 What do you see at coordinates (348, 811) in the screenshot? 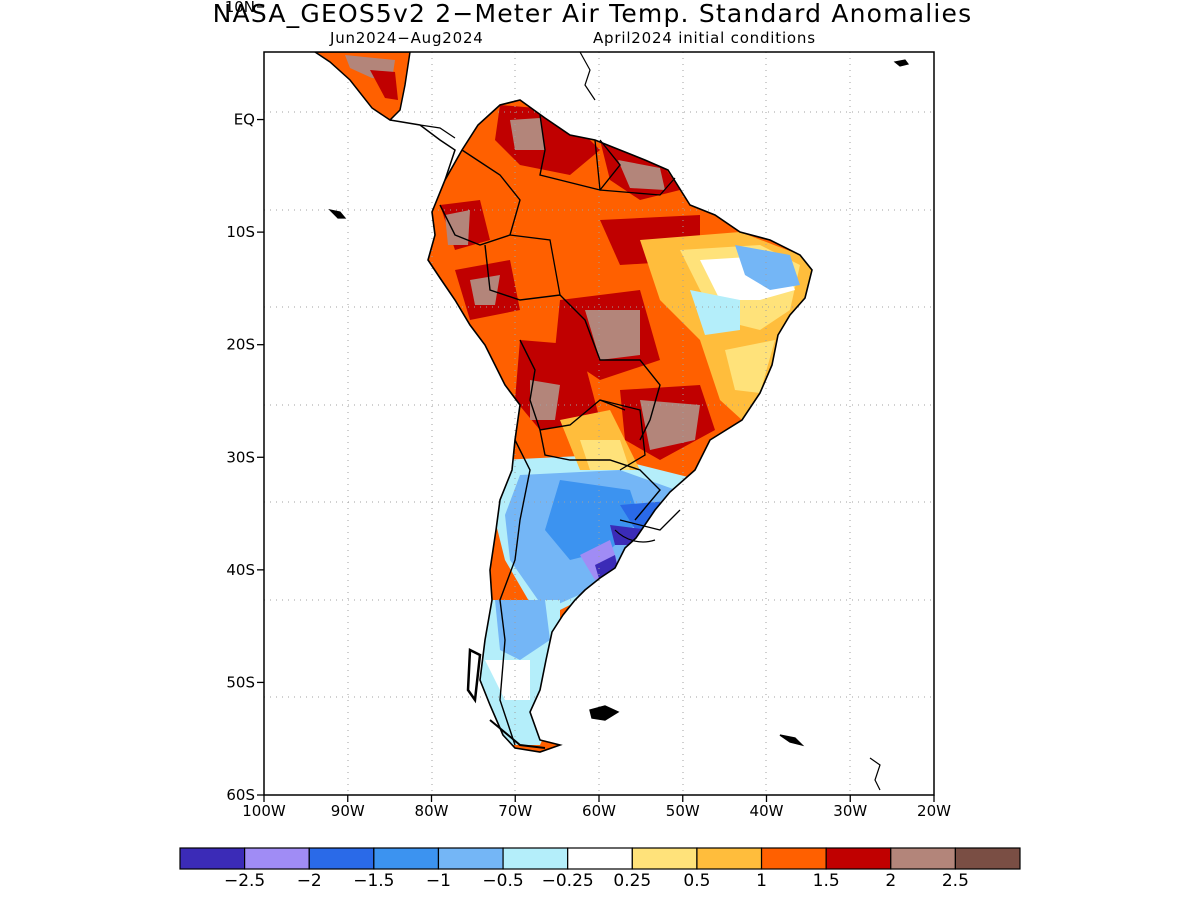
I see `lon-tick-label: 90W` at bounding box center [348, 811].